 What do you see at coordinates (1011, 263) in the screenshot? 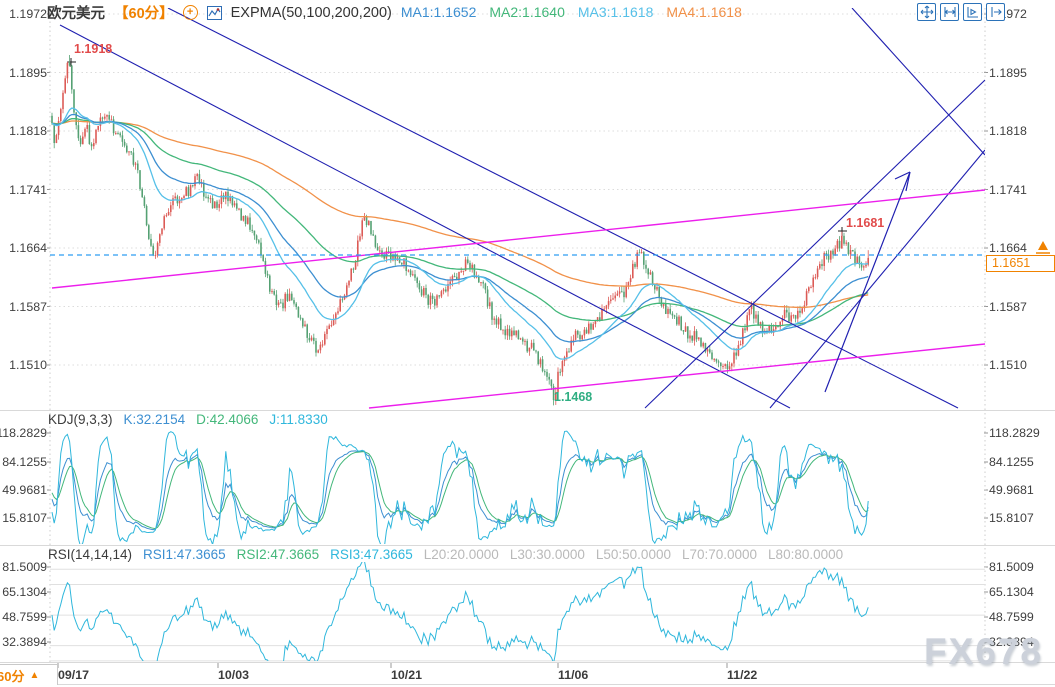
I see `current-price-value: 1.1651` at bounding box center [1011, 263].